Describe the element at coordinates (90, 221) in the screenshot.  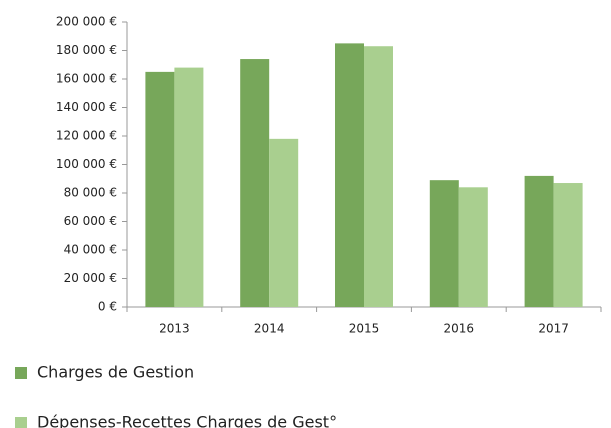
I see `y-tick-label: 60 000 €` at that location.